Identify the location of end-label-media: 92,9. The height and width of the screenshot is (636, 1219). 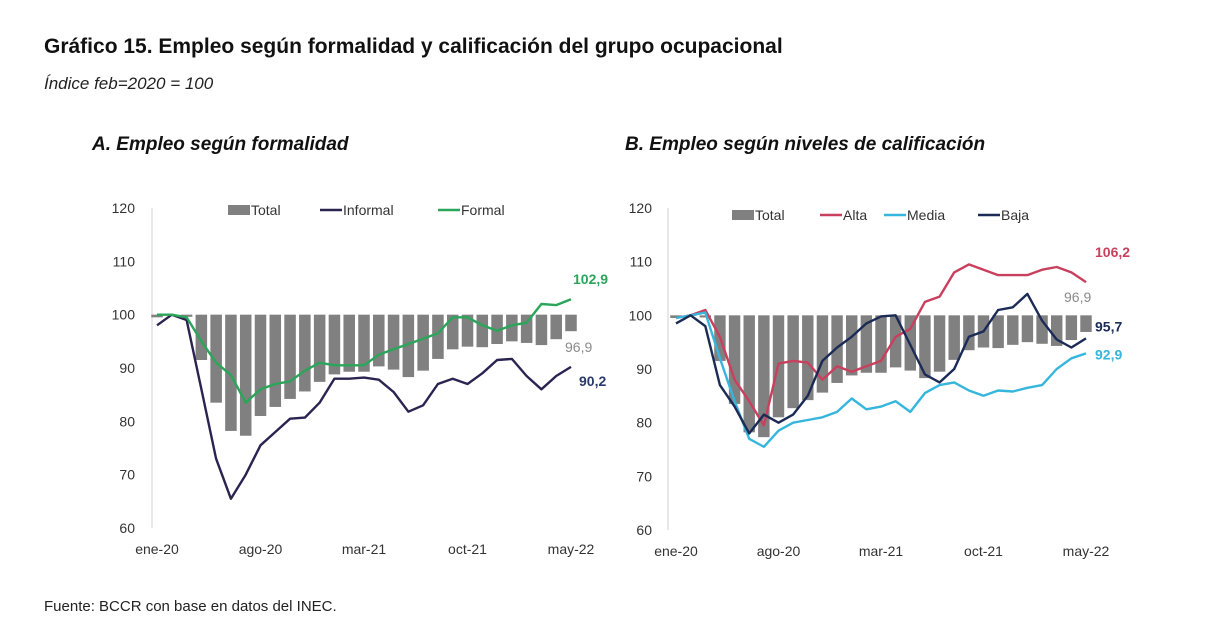
(1108, 354).